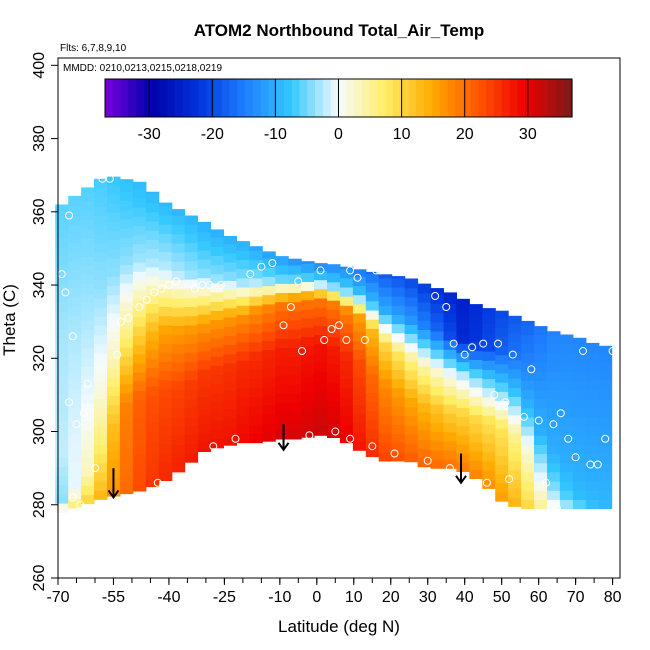 This screenshot has height=650, width=650. I want to click on x-tick-label: 40, so click(465, 597).